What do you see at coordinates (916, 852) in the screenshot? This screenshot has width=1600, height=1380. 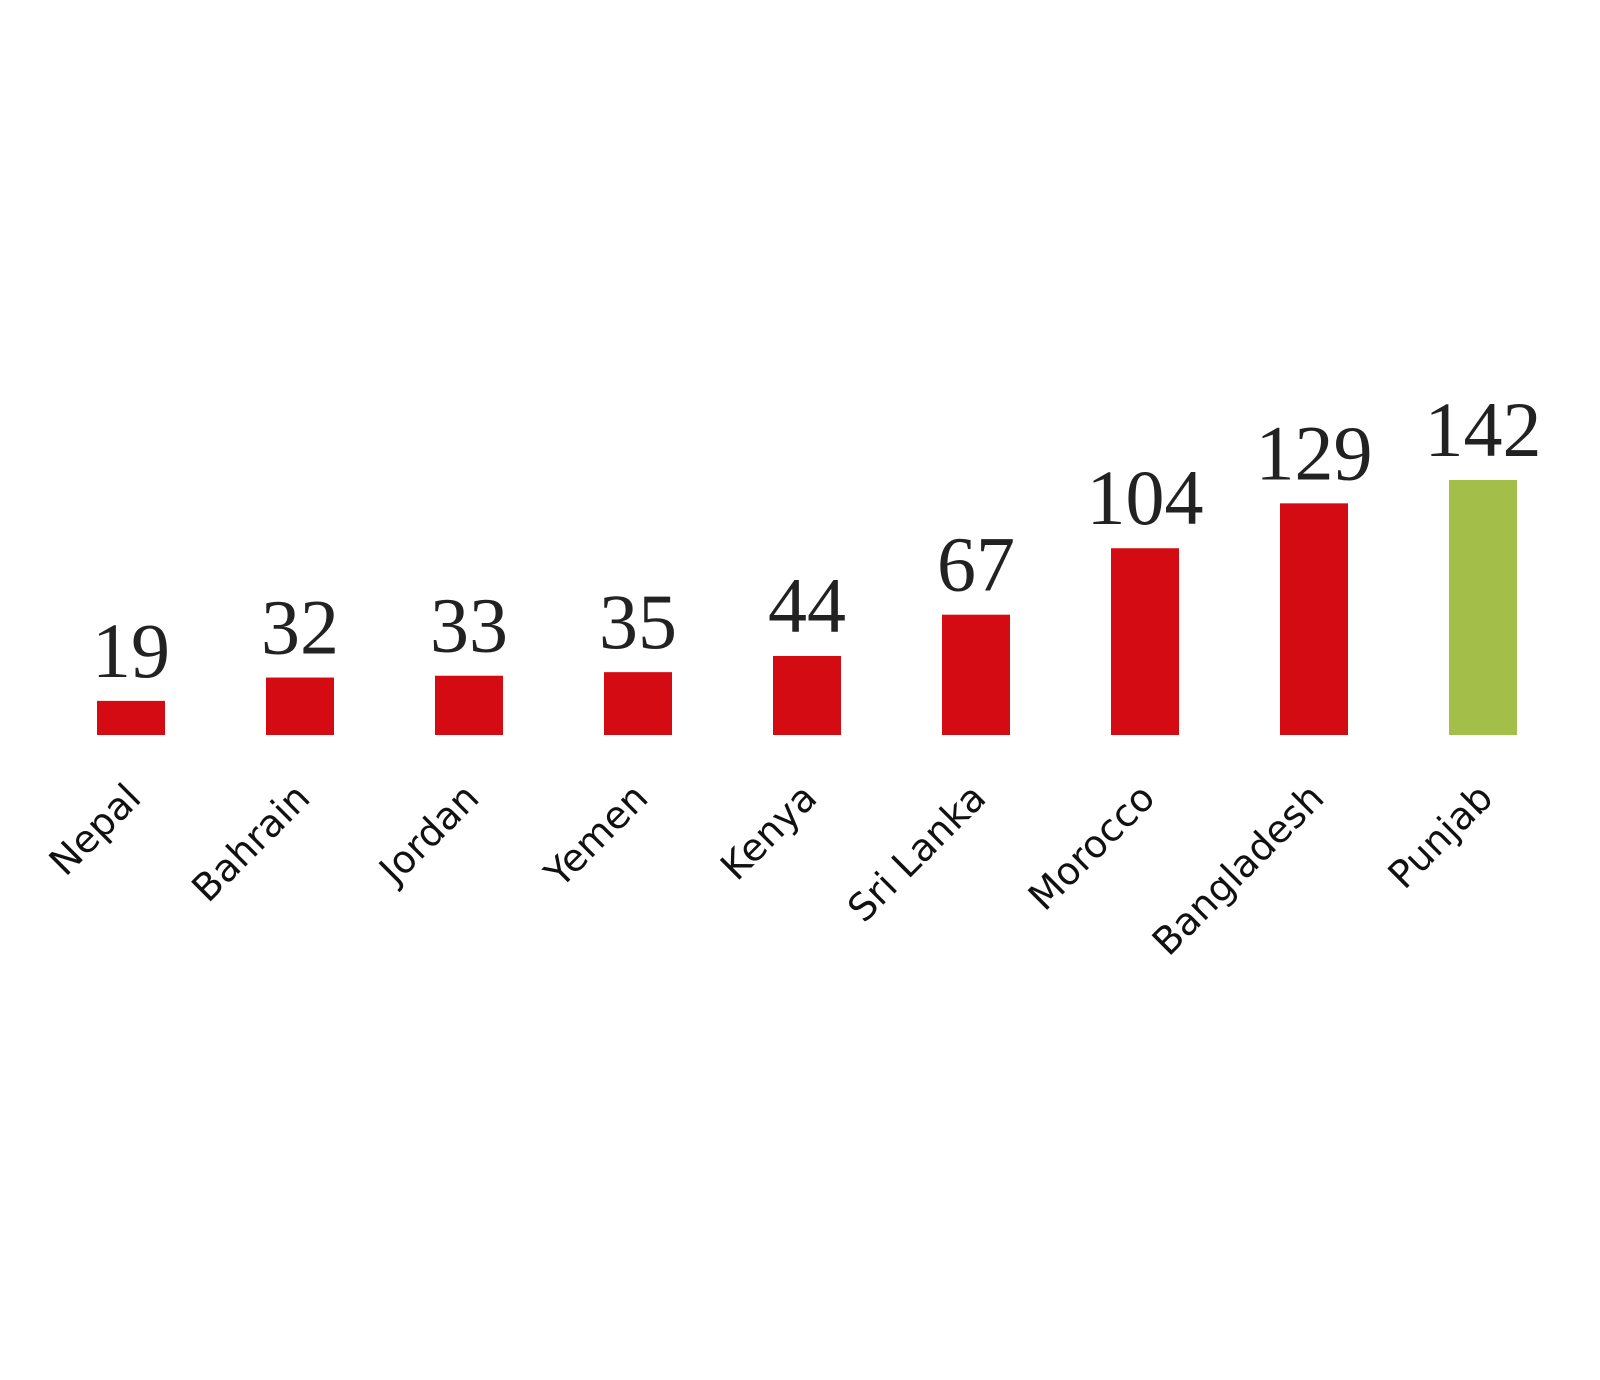 I see `x-tick-label: Sri Lanka` at bounding box center [916, 852].